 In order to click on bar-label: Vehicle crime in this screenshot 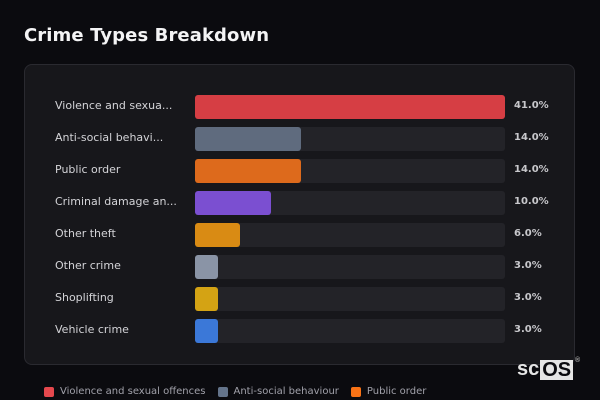, I will do `click(92, 329)`.